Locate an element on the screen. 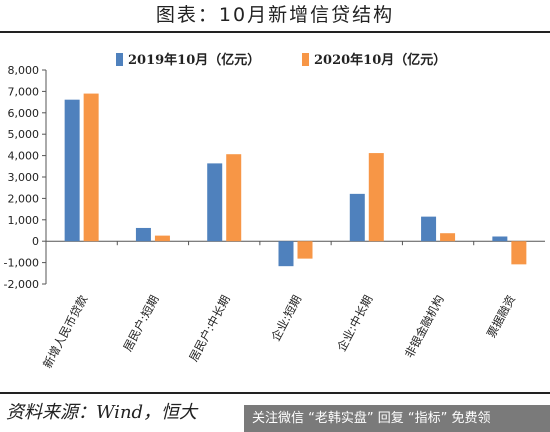 The width and height of the screenshot is (550, 432). footer-divider is located at coordinates (275, 393).